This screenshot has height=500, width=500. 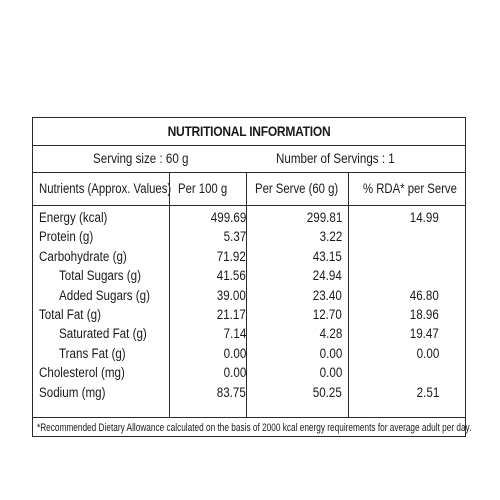 I want to click on value-rda: 18.96, so click(x=424, y=314).